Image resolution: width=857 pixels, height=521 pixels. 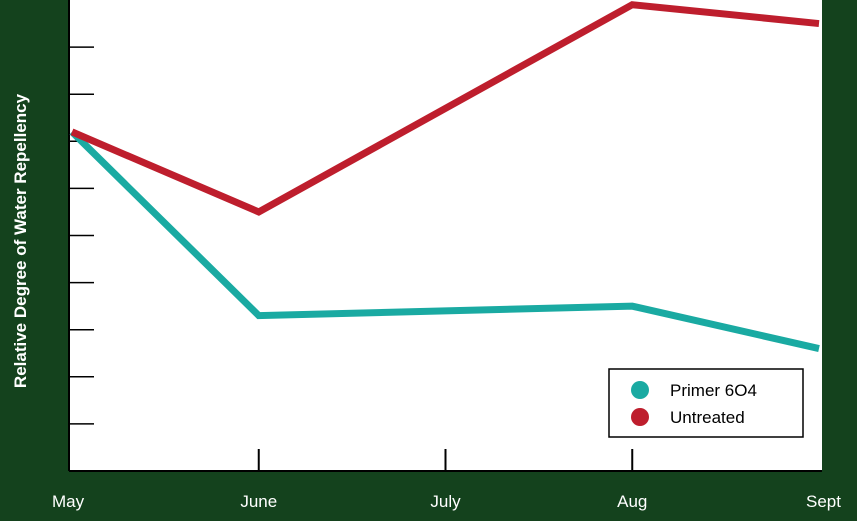 What do you see at coordinates (445, 460) in the screenshot?
I see `x-axis-ticks` at bounding box center [445, 460].